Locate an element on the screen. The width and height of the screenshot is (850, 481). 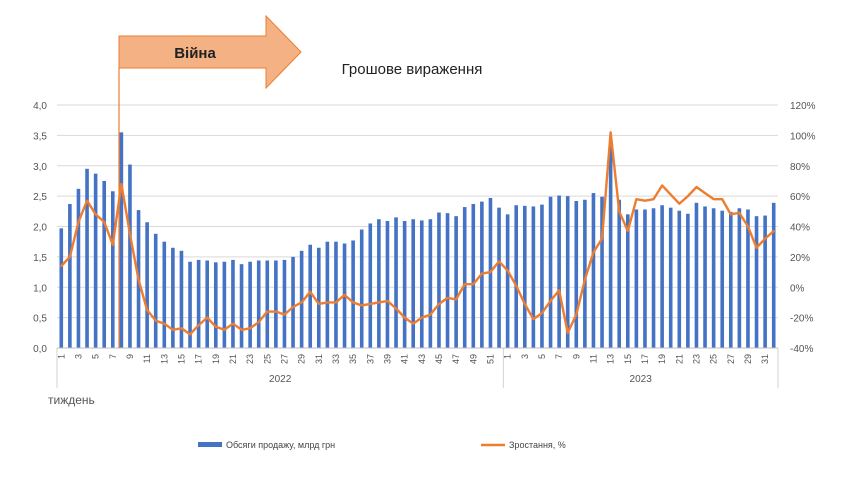
legend-line-label: Зростання, % is located at coordinates (537, 445).